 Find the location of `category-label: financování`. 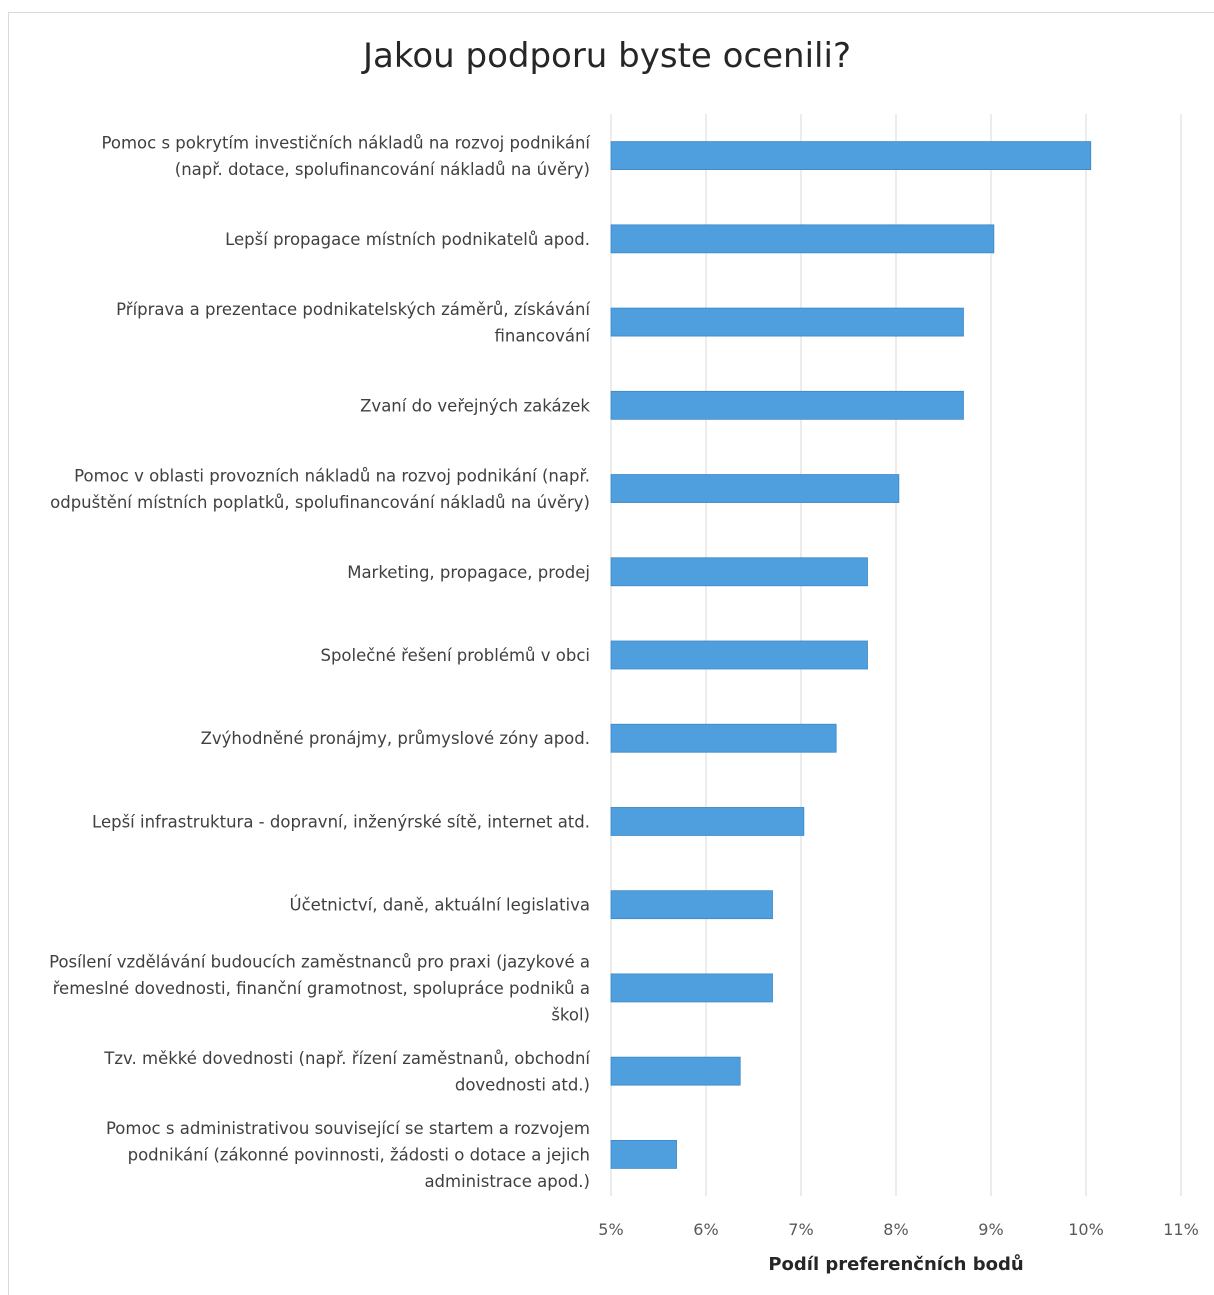

category-label: financování is located at coordinates (542, 335).